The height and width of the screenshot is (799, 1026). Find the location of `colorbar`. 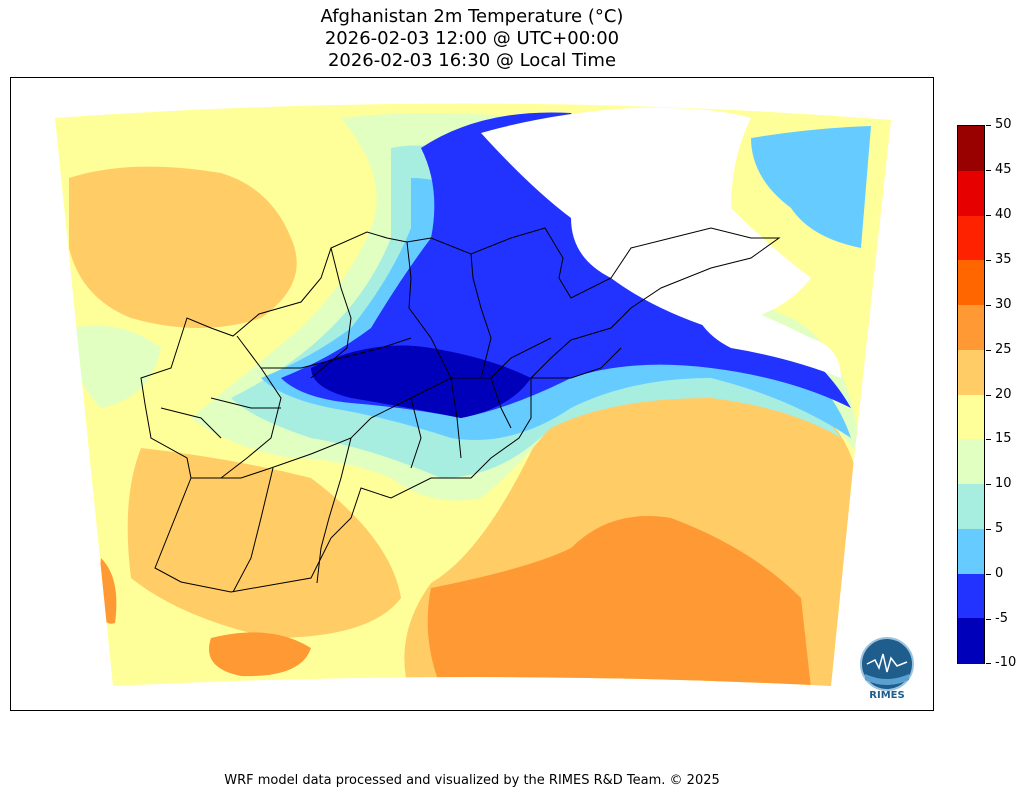

colorbar is located at coordinates (971, 394).